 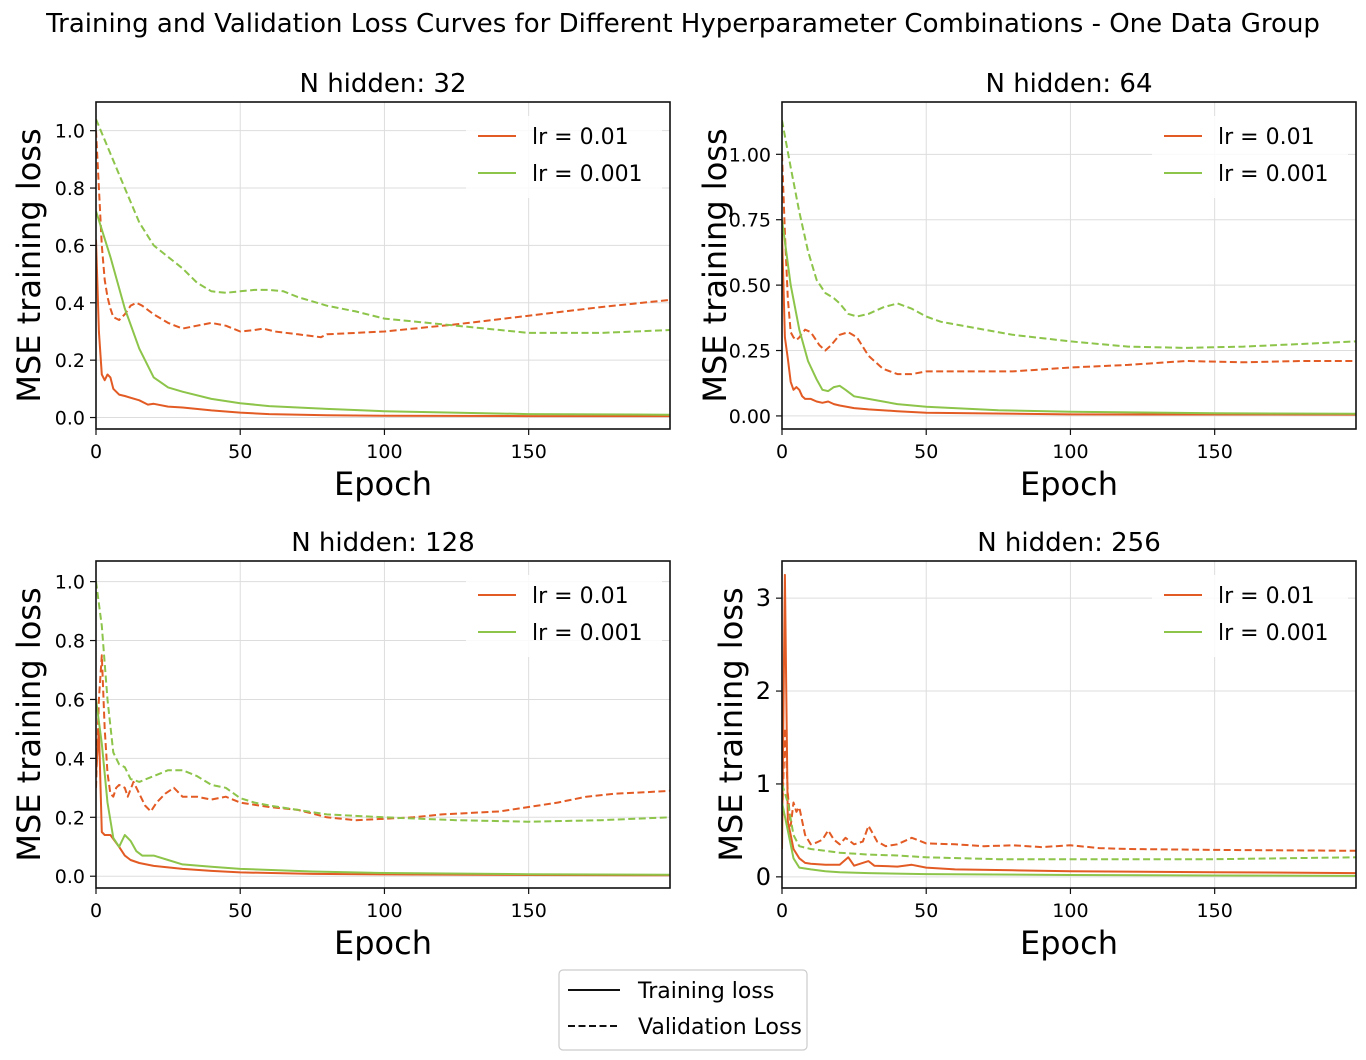 What do you see at coordinates (763, 877) in the screenshot?
I see `y-tick-label: 0` at bounding box center [763, 877].